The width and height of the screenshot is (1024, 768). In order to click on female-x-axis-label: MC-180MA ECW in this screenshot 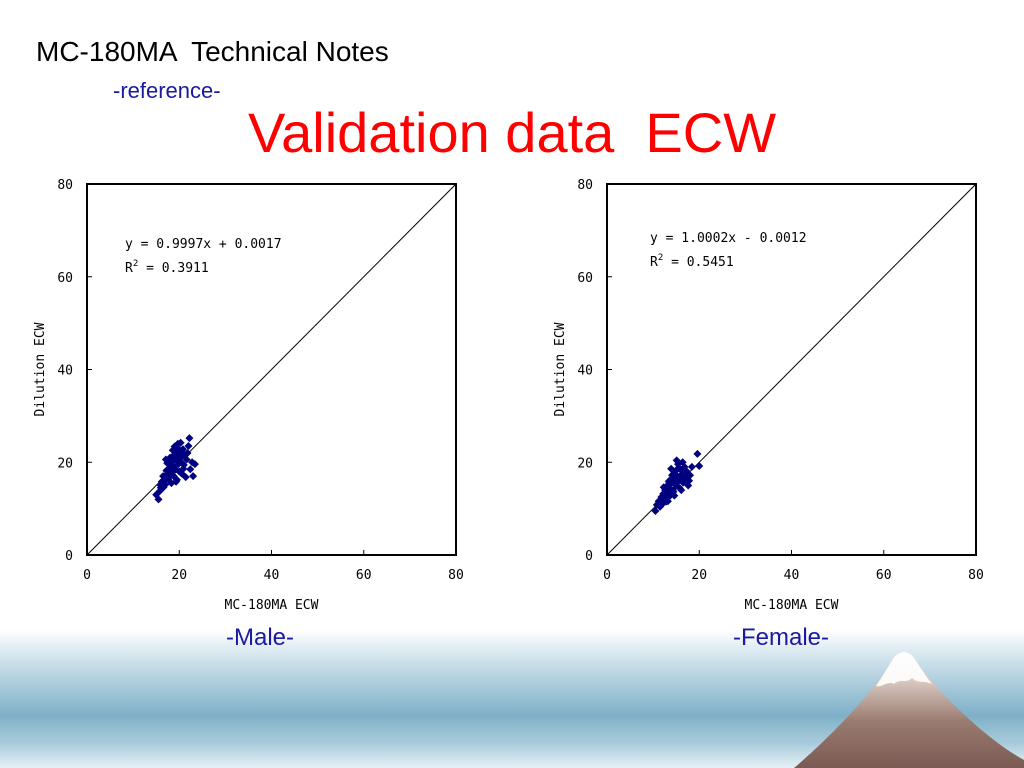, I will do `click(792, 605)`.